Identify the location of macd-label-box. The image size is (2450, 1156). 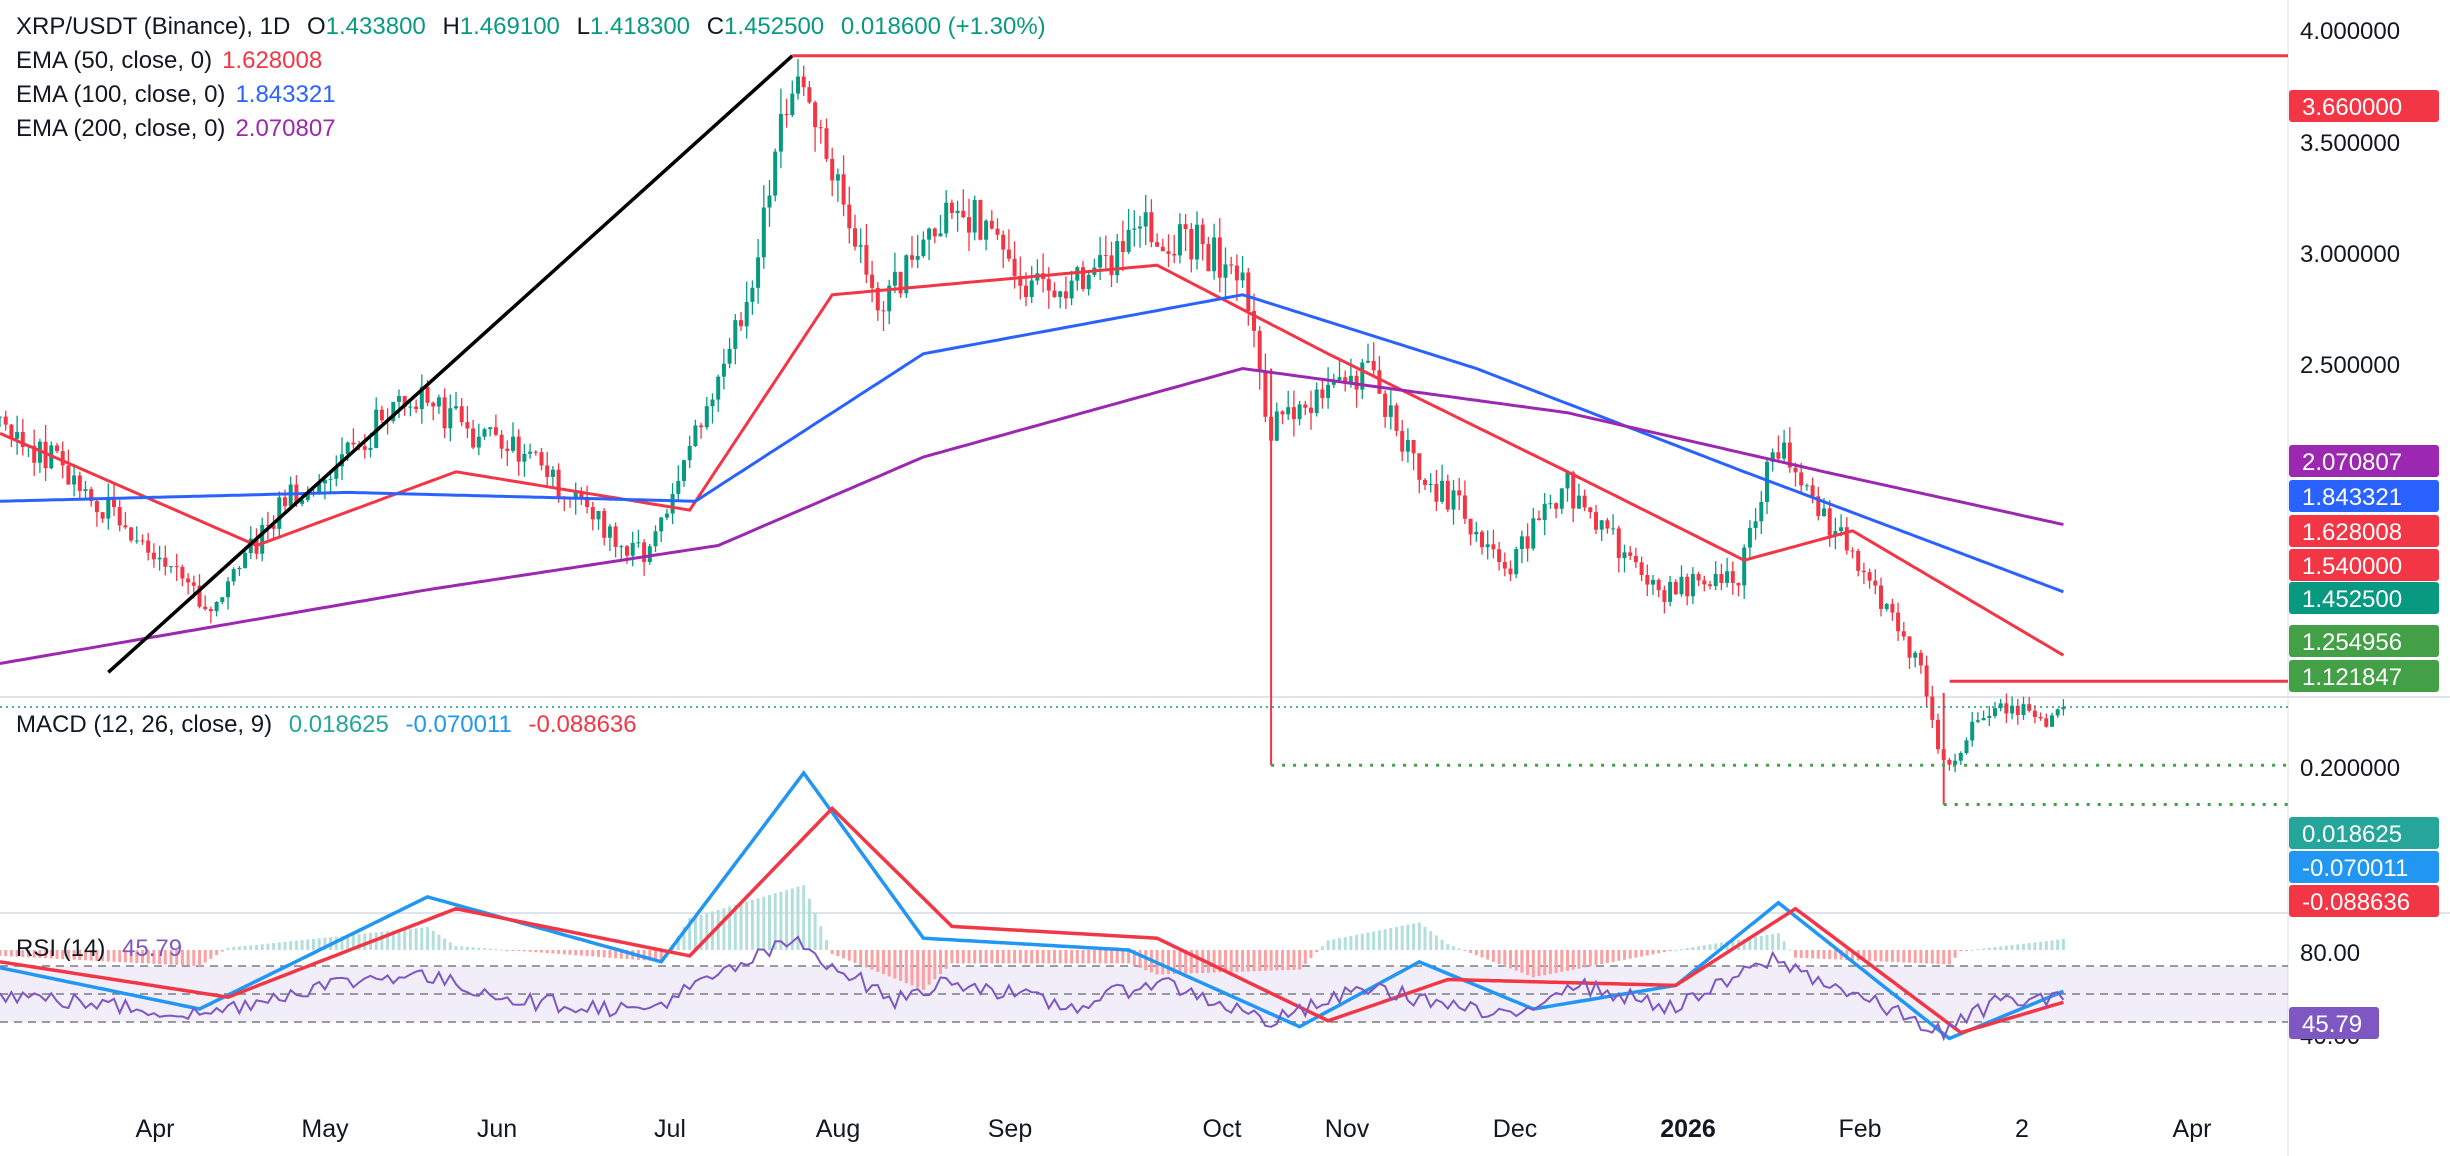
(2364, 833).